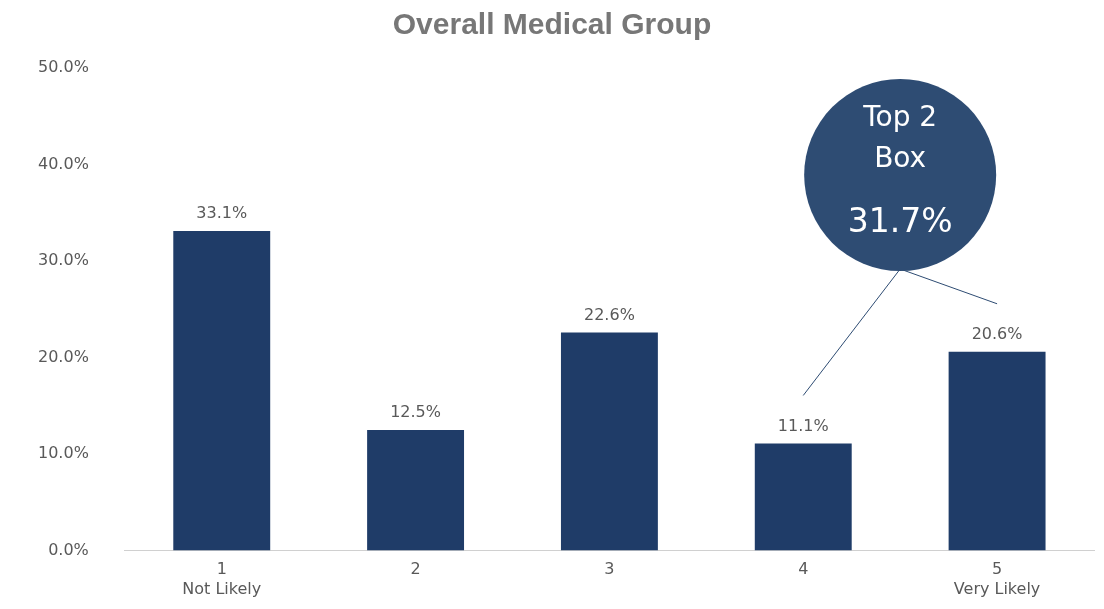 The width and height of the screenshot is (1104, 609). Describe the element at coordinates (415, 569) in the screenshot. I see `x-tick-label: 2` at that location.